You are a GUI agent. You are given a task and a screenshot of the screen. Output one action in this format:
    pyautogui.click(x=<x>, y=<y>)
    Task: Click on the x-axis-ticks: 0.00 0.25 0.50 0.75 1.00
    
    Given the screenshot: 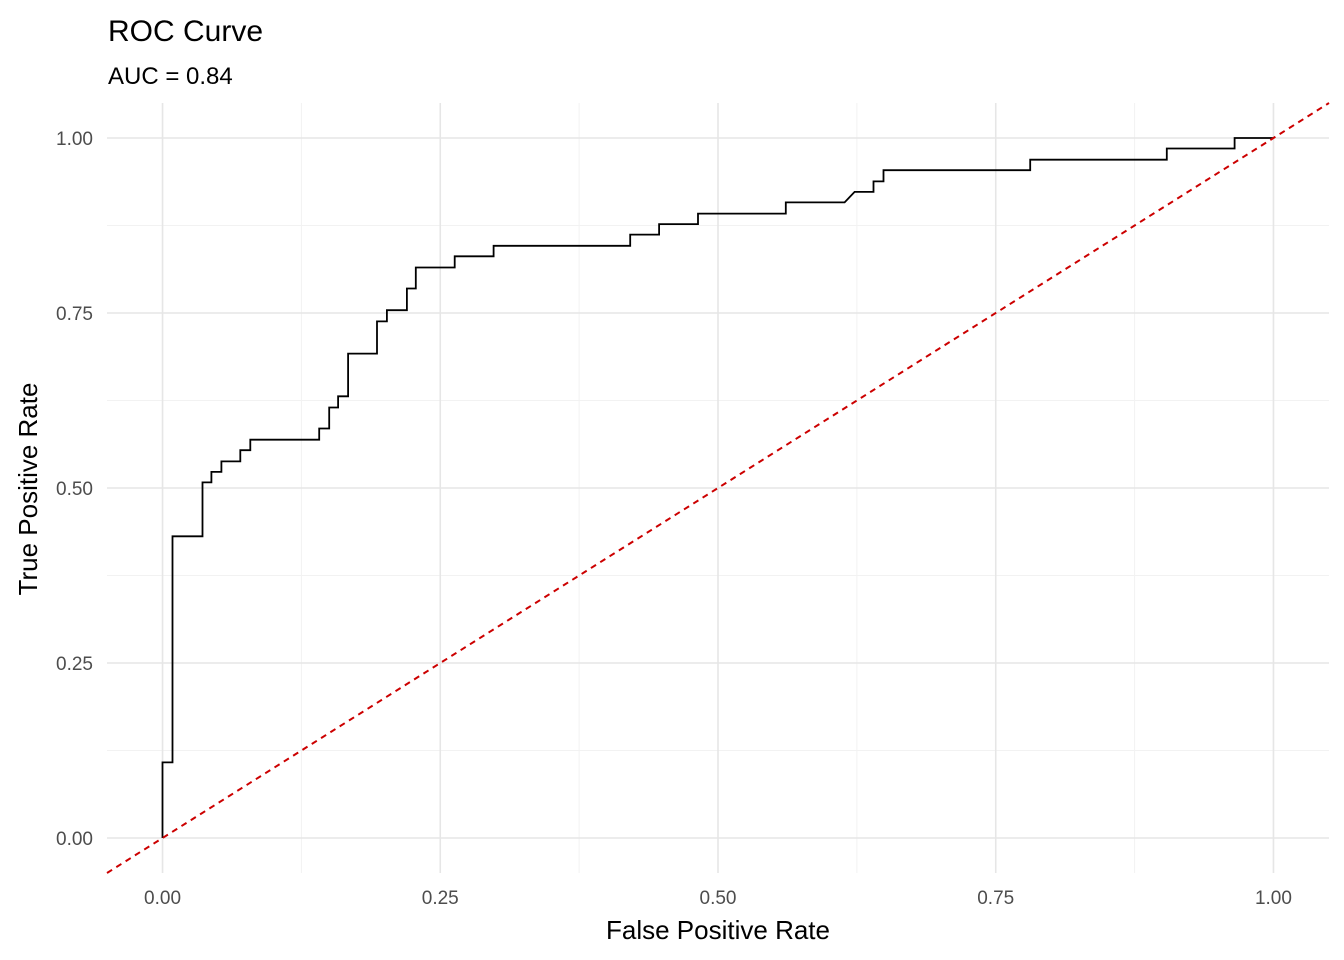 What is the action you would take?
    pyautogui.click(x=718, y=898)
    